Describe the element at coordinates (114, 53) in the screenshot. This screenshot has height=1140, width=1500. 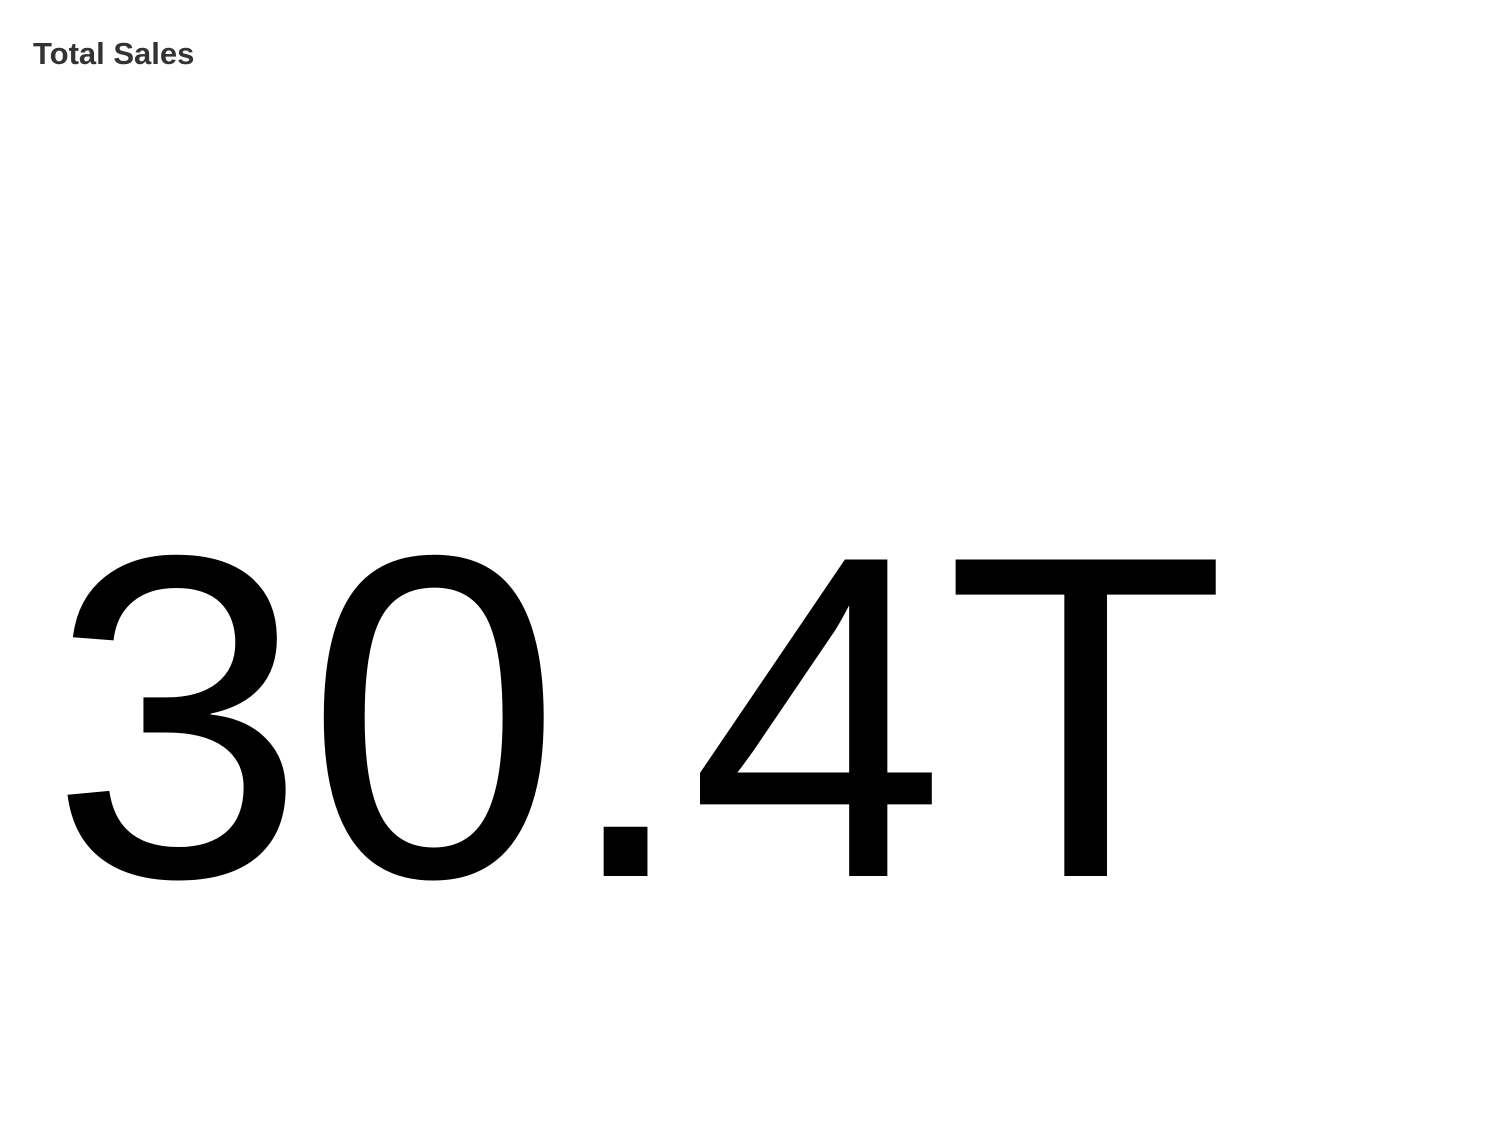
I see `card-title: Total Sales` at that location.